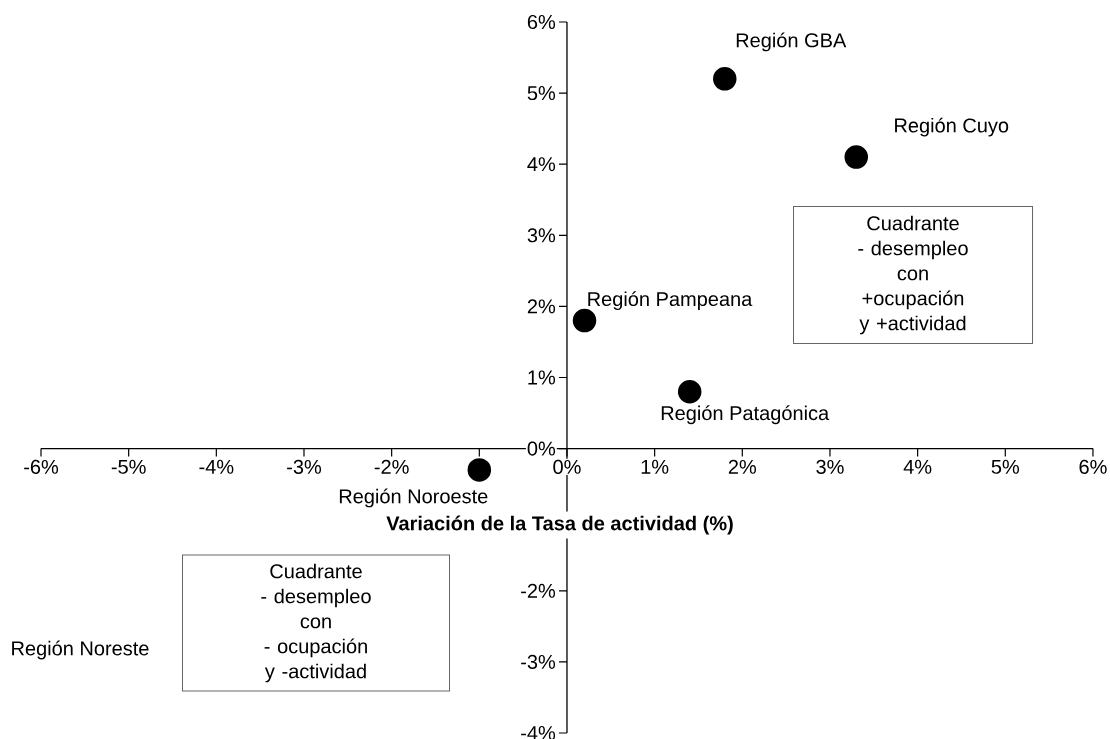  I want to click on x-tick-label: 6%, so click(1093, 466).